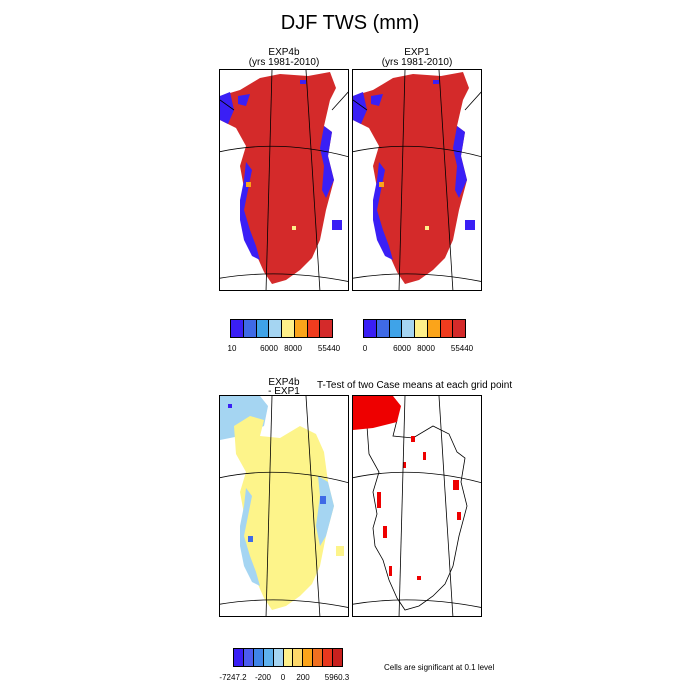  Describe the element at coordinates (426, 348) in the screenshot. I see `colorbar-exp1-tick: 8000` at that location.